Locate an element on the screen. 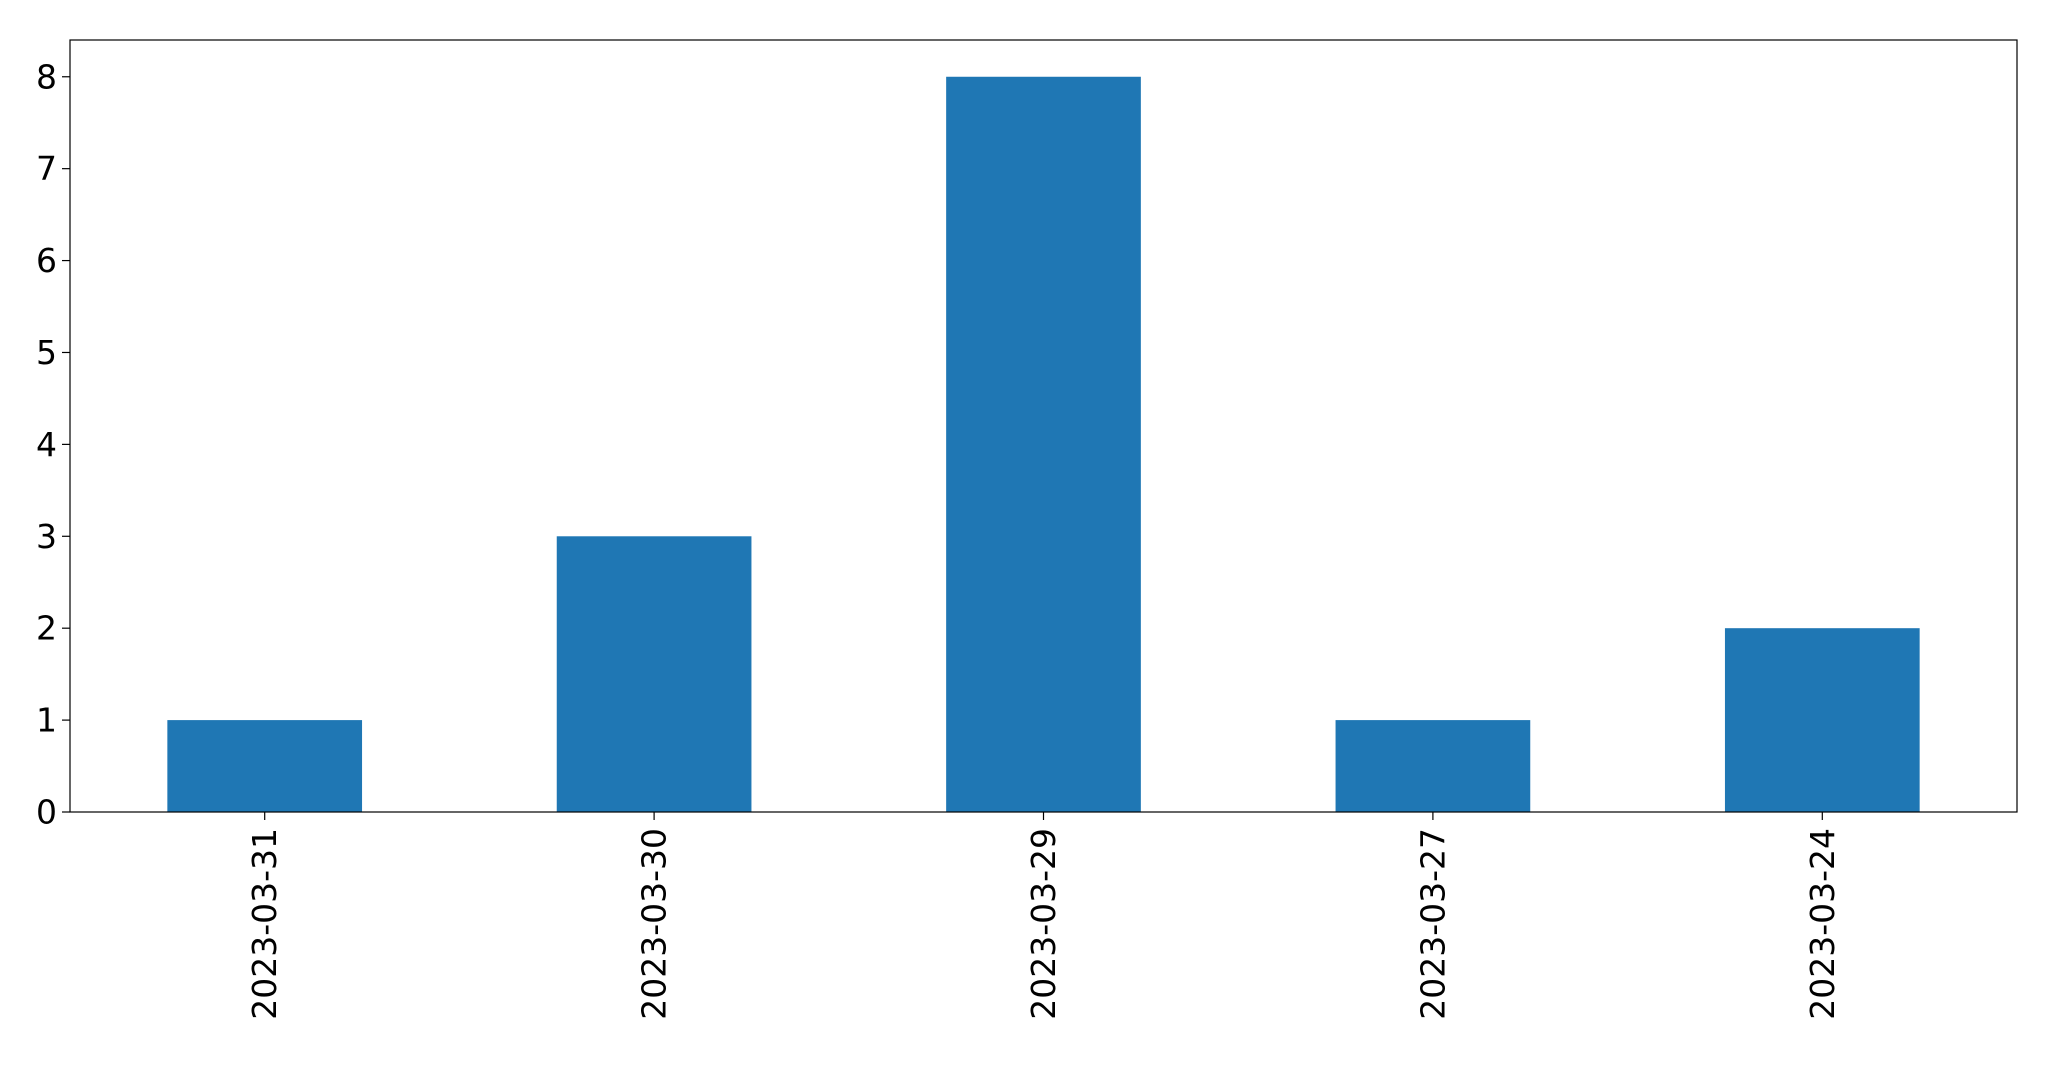  y-tick-label: 5 is located at coordinates (46, 352).